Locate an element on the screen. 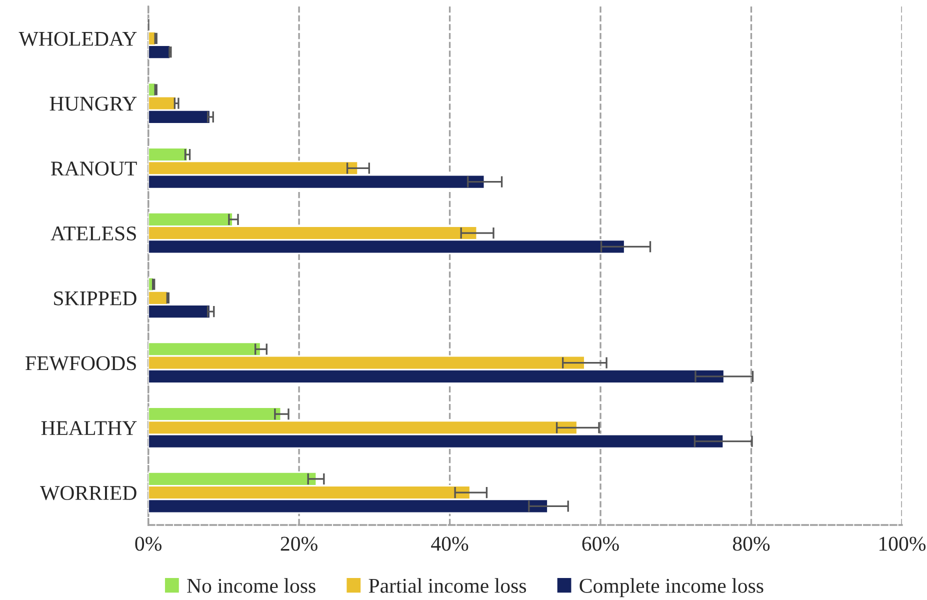  y-tick-label: FEWFOODS is located at coordinates (81, 363).